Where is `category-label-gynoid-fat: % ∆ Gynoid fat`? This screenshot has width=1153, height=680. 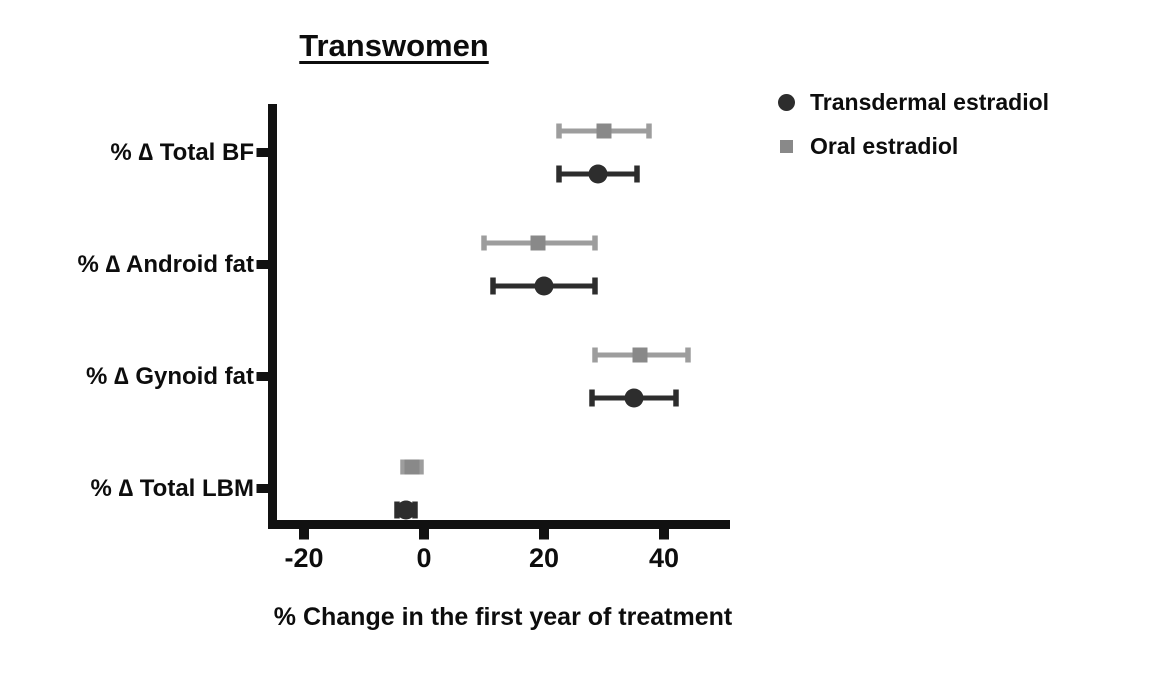
category-label-gynoid-fat: % ∆ Gynoid fat is located at coordinates (169, 376).